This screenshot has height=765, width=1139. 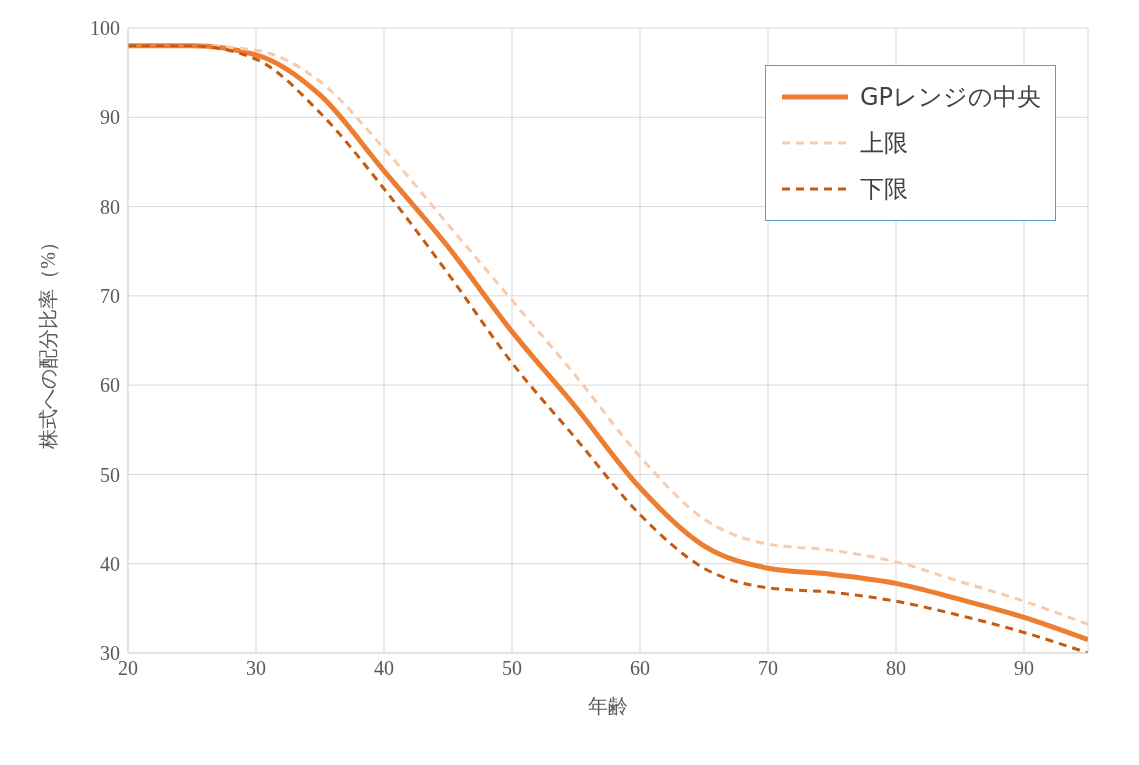 What do you see at coordinates (110, 206) in the screenshot?
I see `y-tick-label: 80` at bounding box center [110, 206].